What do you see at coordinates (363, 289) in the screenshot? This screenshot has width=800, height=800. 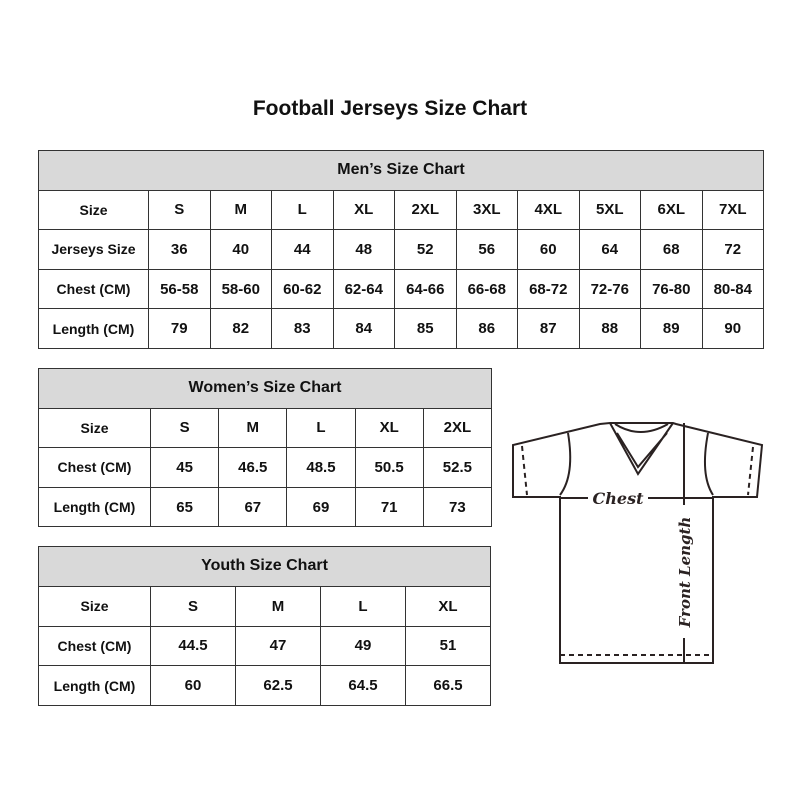 I see `table-cell: 62-64` at bounding box center [363, 289].